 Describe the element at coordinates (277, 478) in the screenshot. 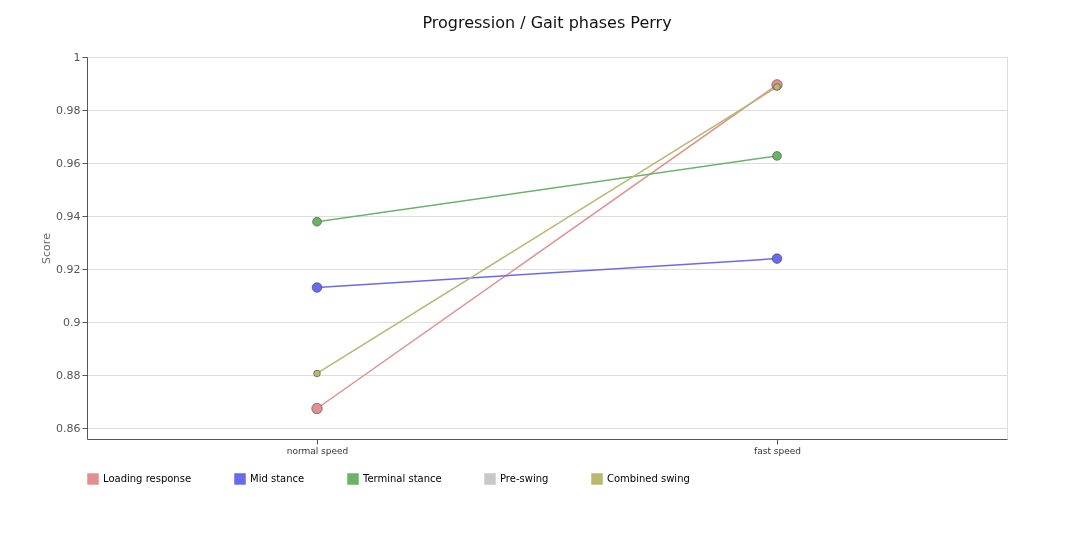

I see `legend-label: Mid stance` at that location.